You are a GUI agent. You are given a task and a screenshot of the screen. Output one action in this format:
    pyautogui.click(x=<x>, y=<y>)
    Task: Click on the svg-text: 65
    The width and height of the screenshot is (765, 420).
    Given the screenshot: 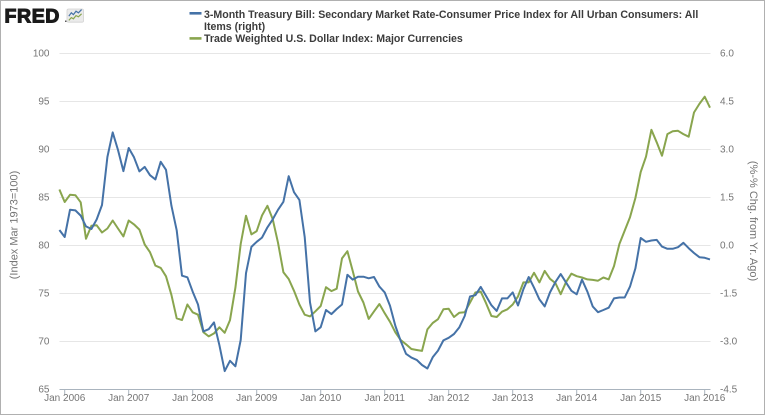 What is the action you would take?
    pyautogui.click(x=44, y=390)
    